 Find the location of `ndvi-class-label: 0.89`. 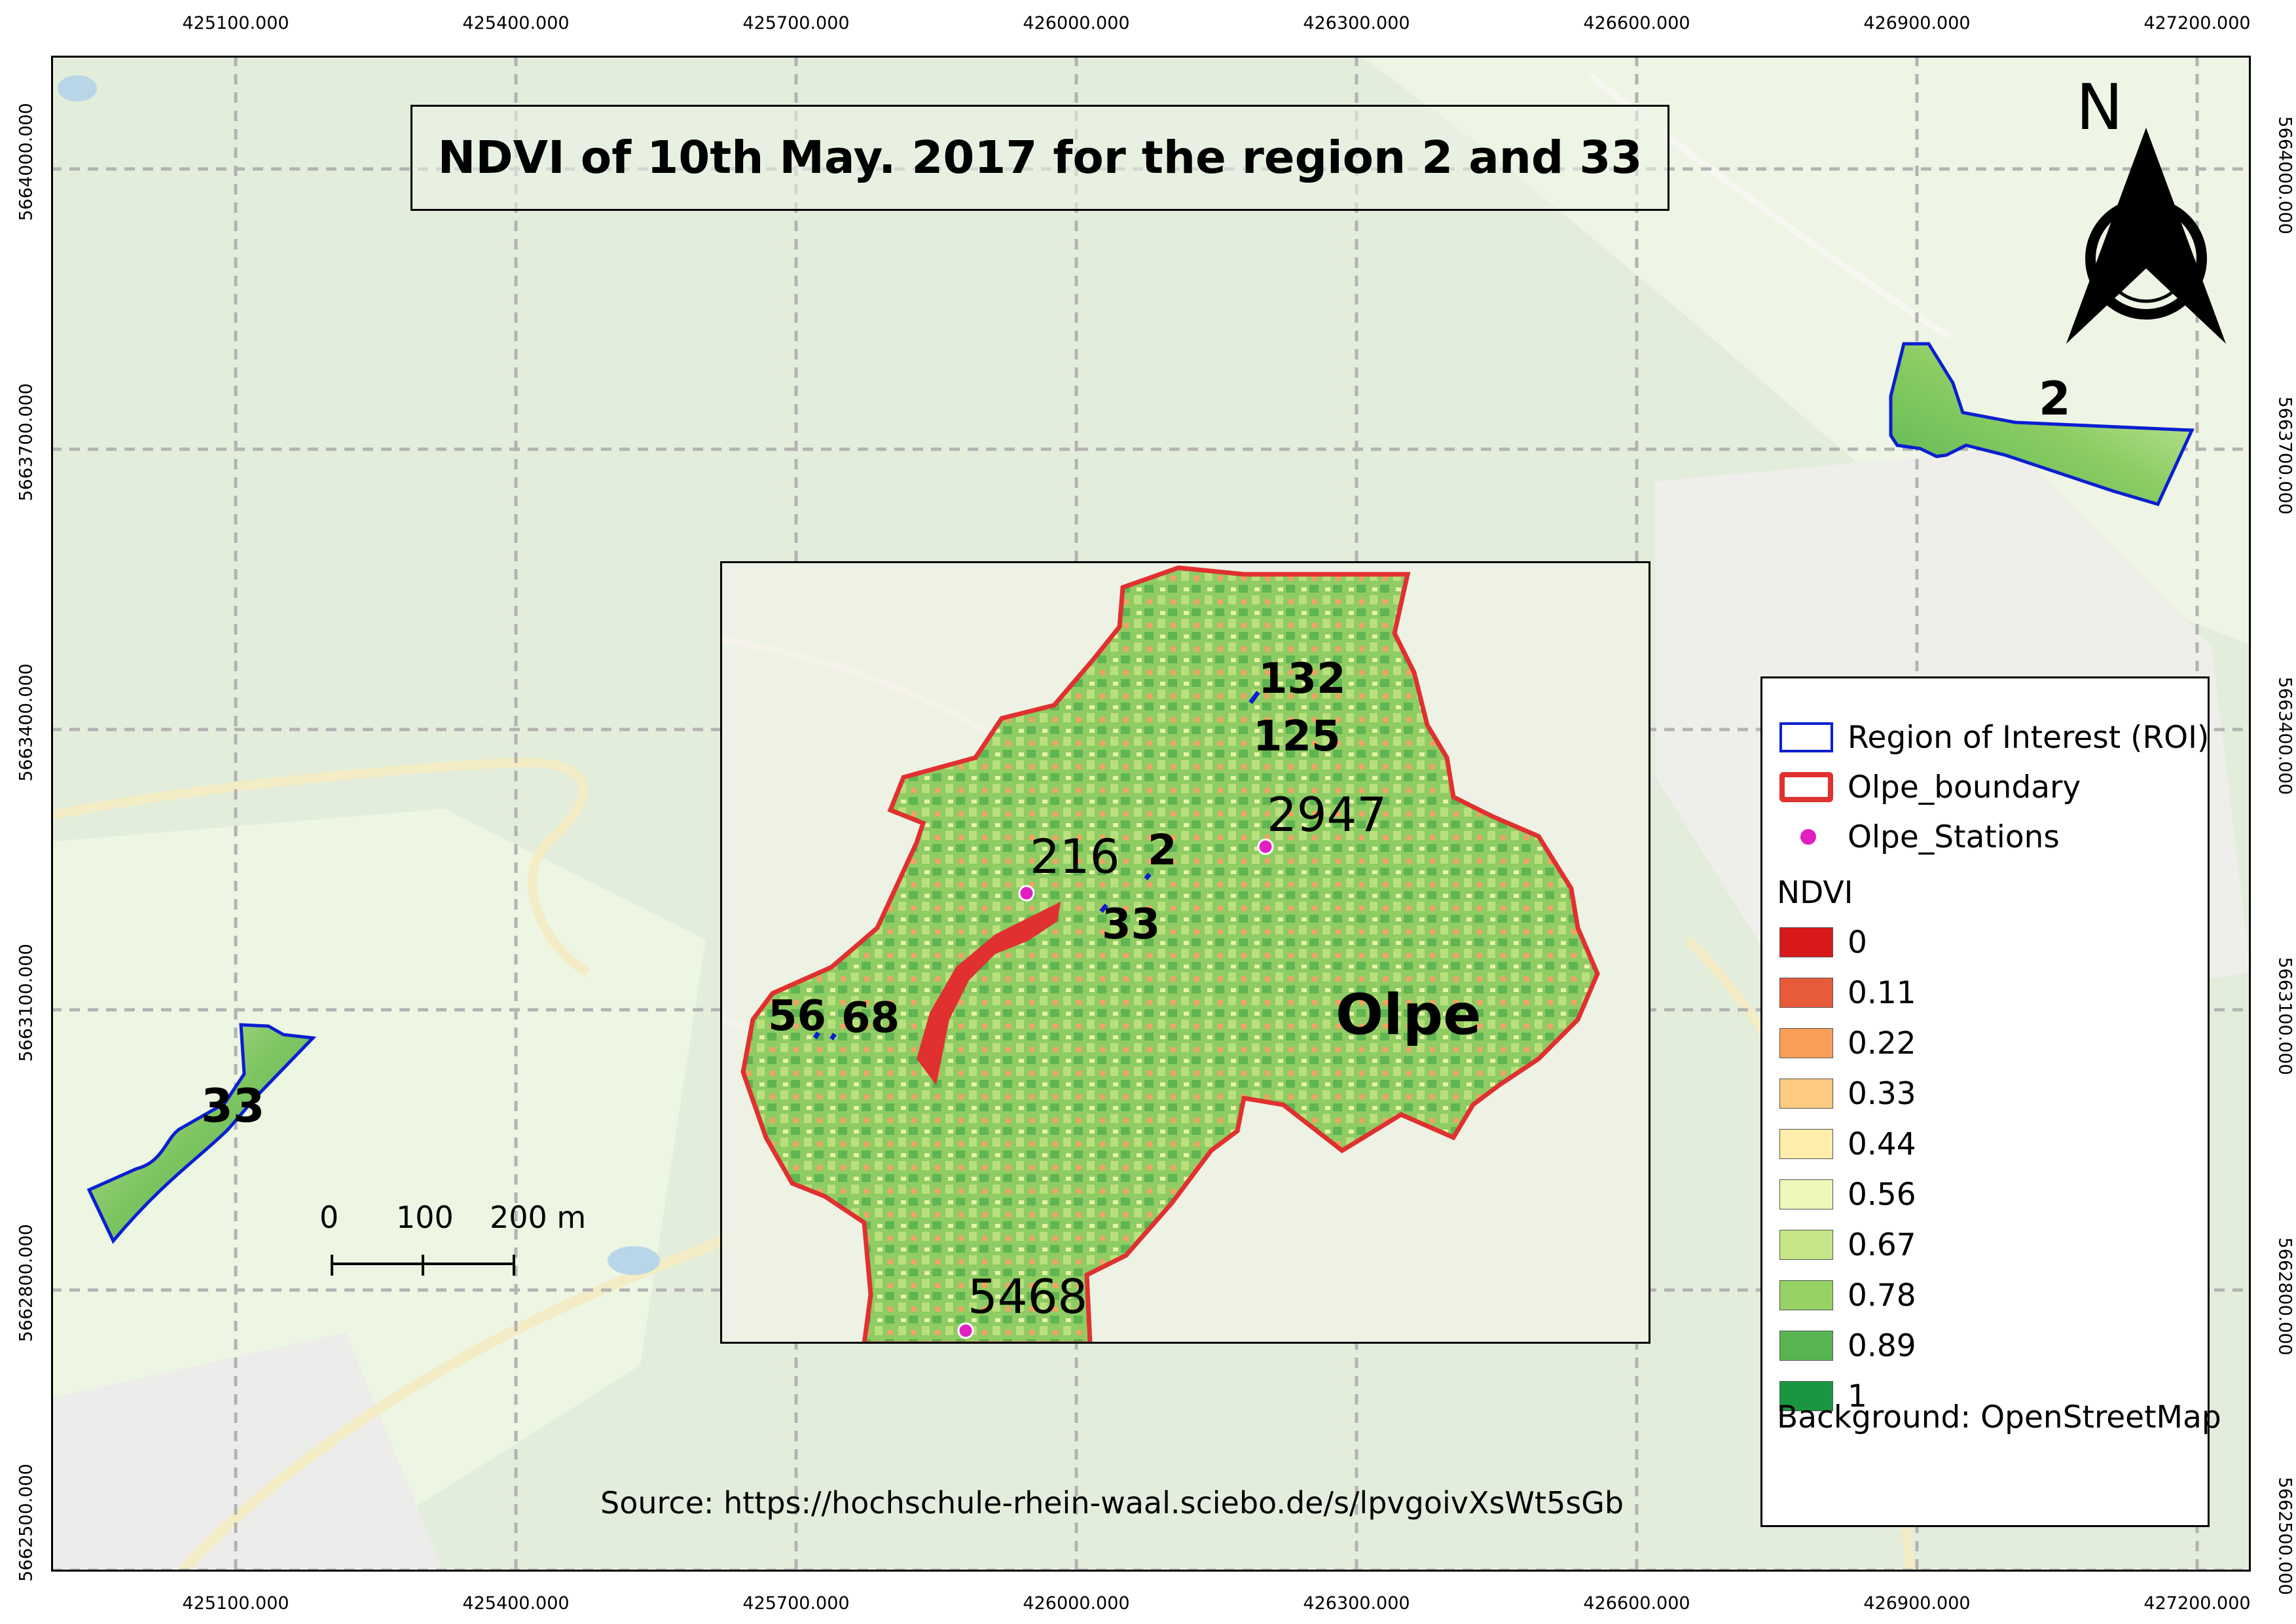

ndvi-class-label: 0.89 is located at coordinates (1882, 1345).